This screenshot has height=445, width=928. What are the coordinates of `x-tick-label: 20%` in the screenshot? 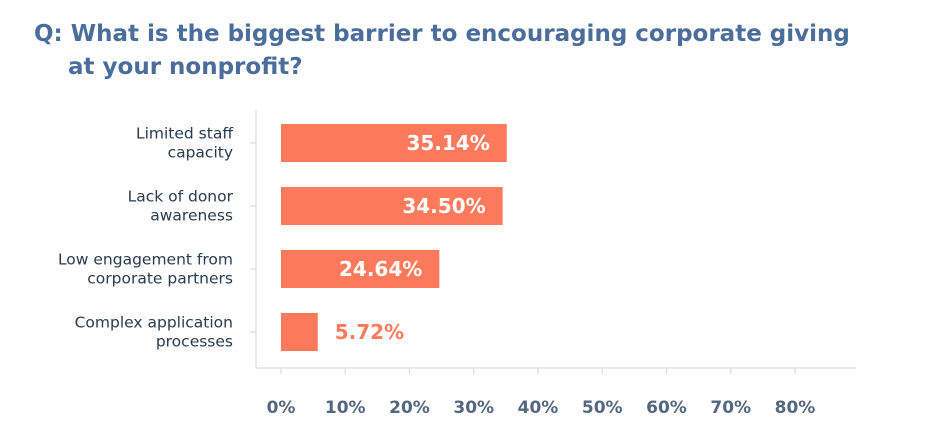 It's located at (409, 408).